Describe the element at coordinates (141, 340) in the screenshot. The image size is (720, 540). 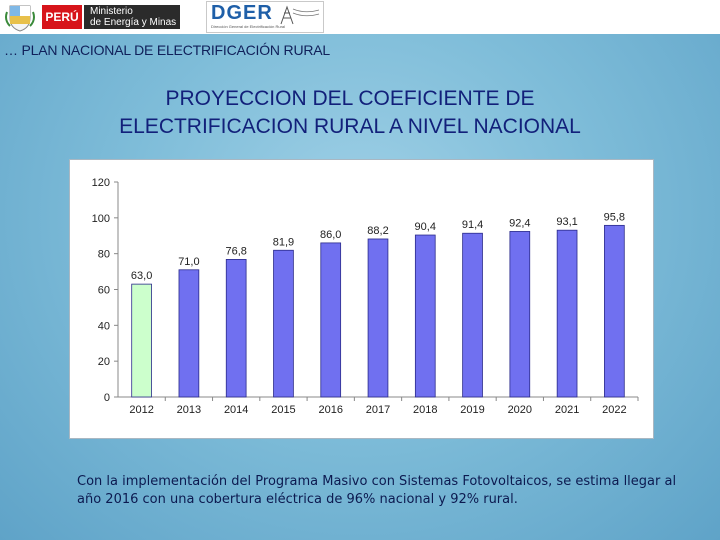
I see `bar-2012` at that location.